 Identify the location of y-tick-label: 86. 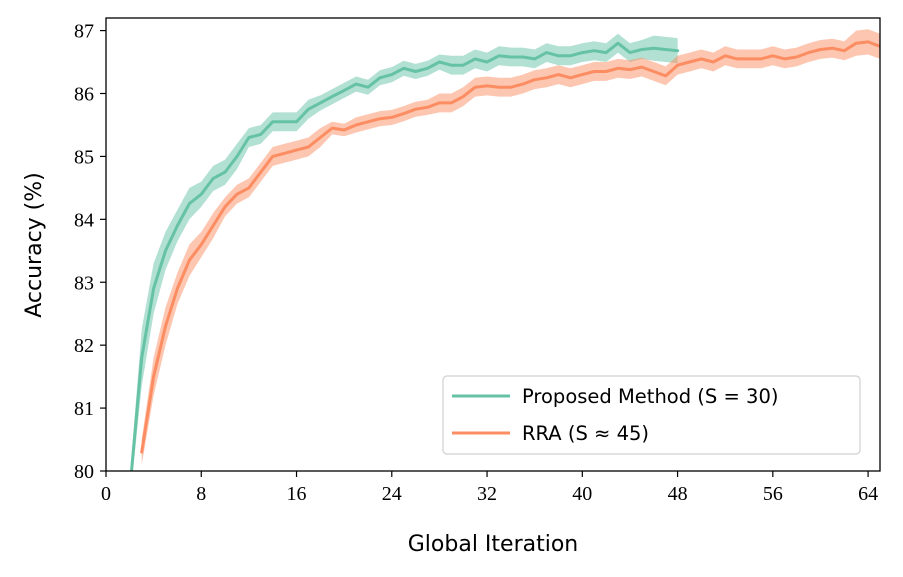
(84, 95).